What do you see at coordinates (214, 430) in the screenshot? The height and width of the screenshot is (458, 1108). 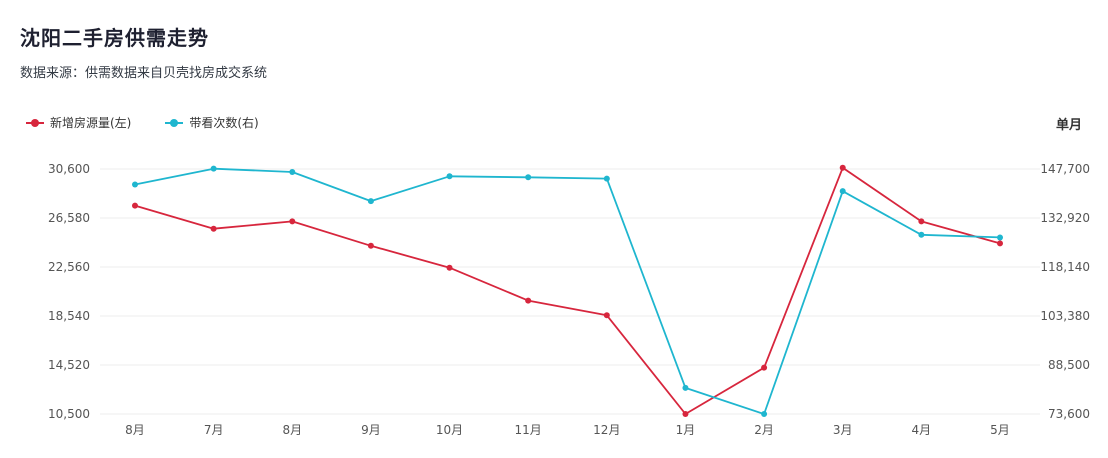 I see `x-tick-label: 7月` at bounding box center [214, 430].